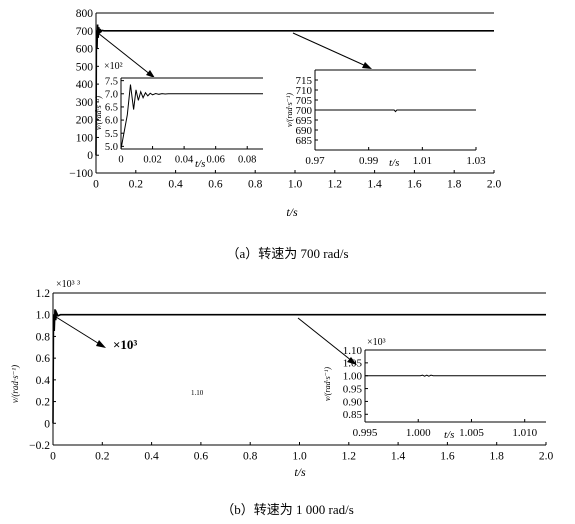 The width and height of the screenshot is (575, 524). I want to click on chart-b-y-tick-label: 0.2, so click(43, 403).